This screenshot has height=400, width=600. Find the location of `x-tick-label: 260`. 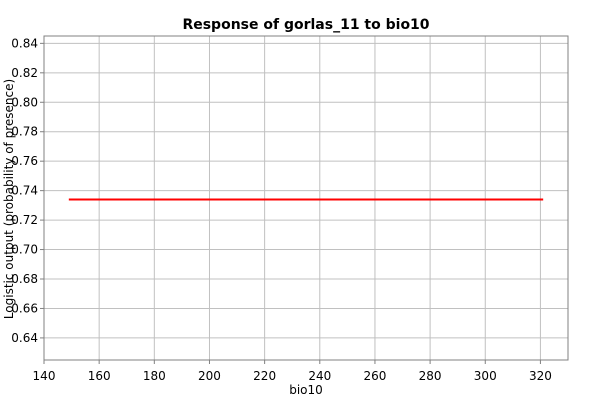

x-tick-label: 260 is located at coordinates (374, 376).